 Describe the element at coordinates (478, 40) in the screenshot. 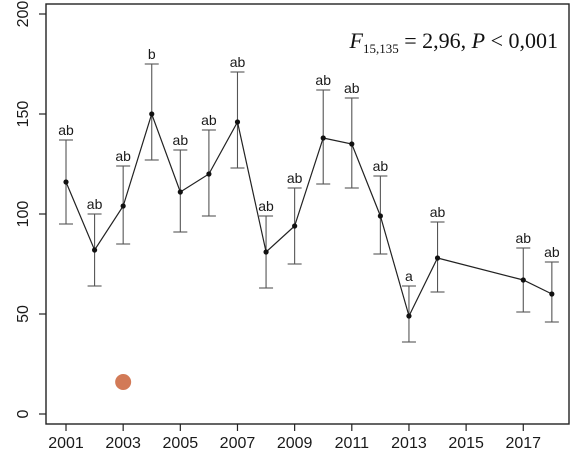

I see `stat-p: P` at that location.